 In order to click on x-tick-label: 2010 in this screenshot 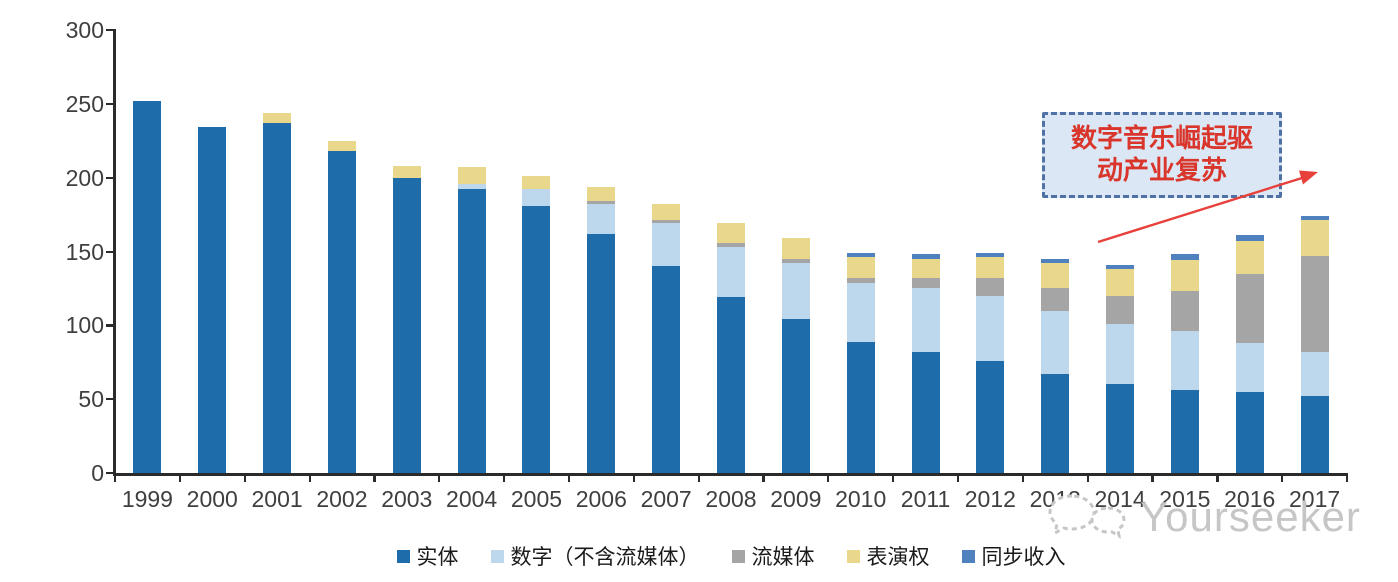, I will do `click(861, 499)`.